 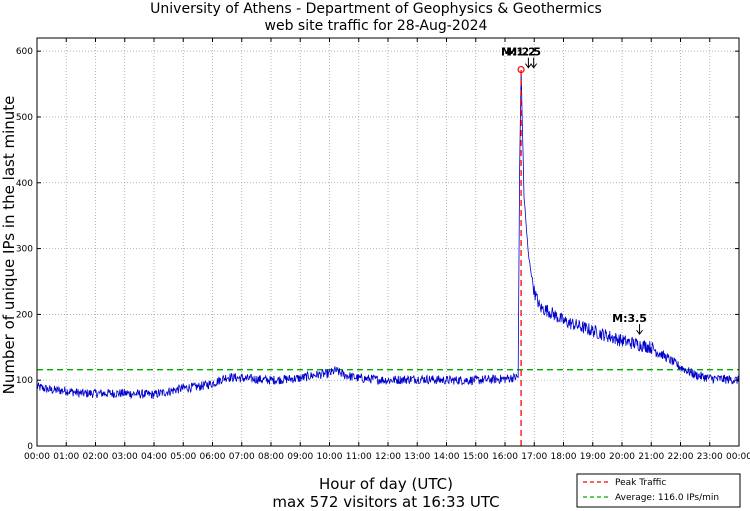 What do you see at coordinates (359, 457) in the screenshot?
I see `x-tick-label: 11:00` at bounding box center [359, 457].